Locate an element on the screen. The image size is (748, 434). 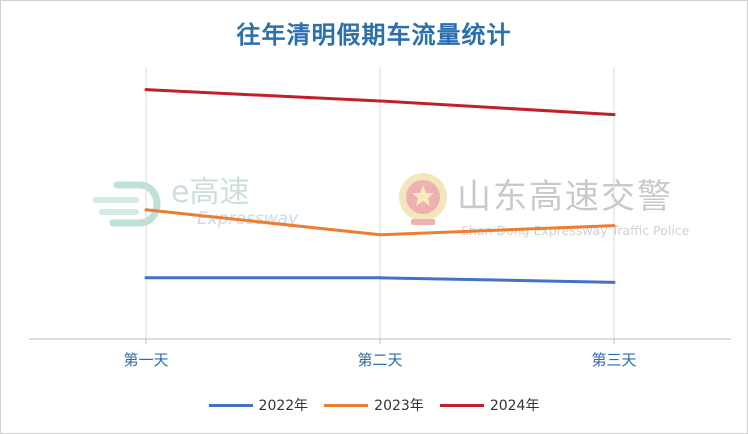
legend-item: 2024年 is located at coordinates (489, 405).